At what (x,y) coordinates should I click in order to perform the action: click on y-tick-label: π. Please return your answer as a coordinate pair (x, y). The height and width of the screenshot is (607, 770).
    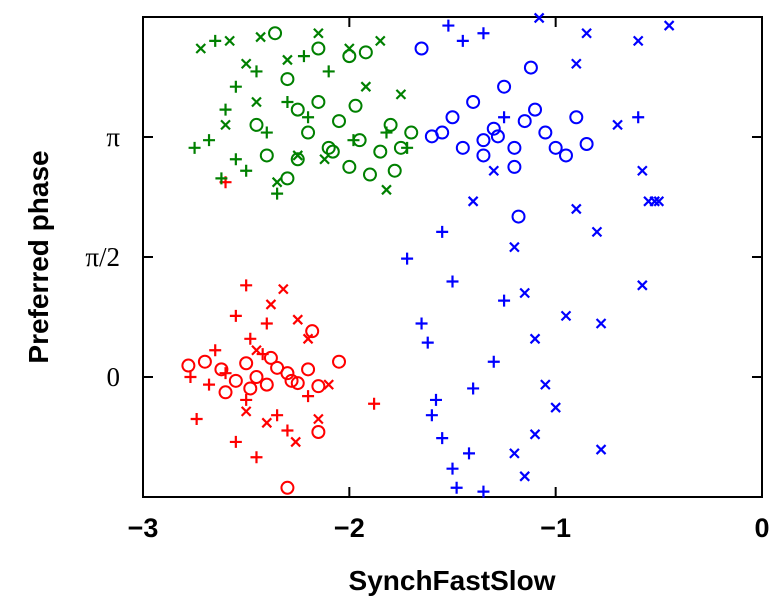
    Looking at the image, I should click on (113, 137).